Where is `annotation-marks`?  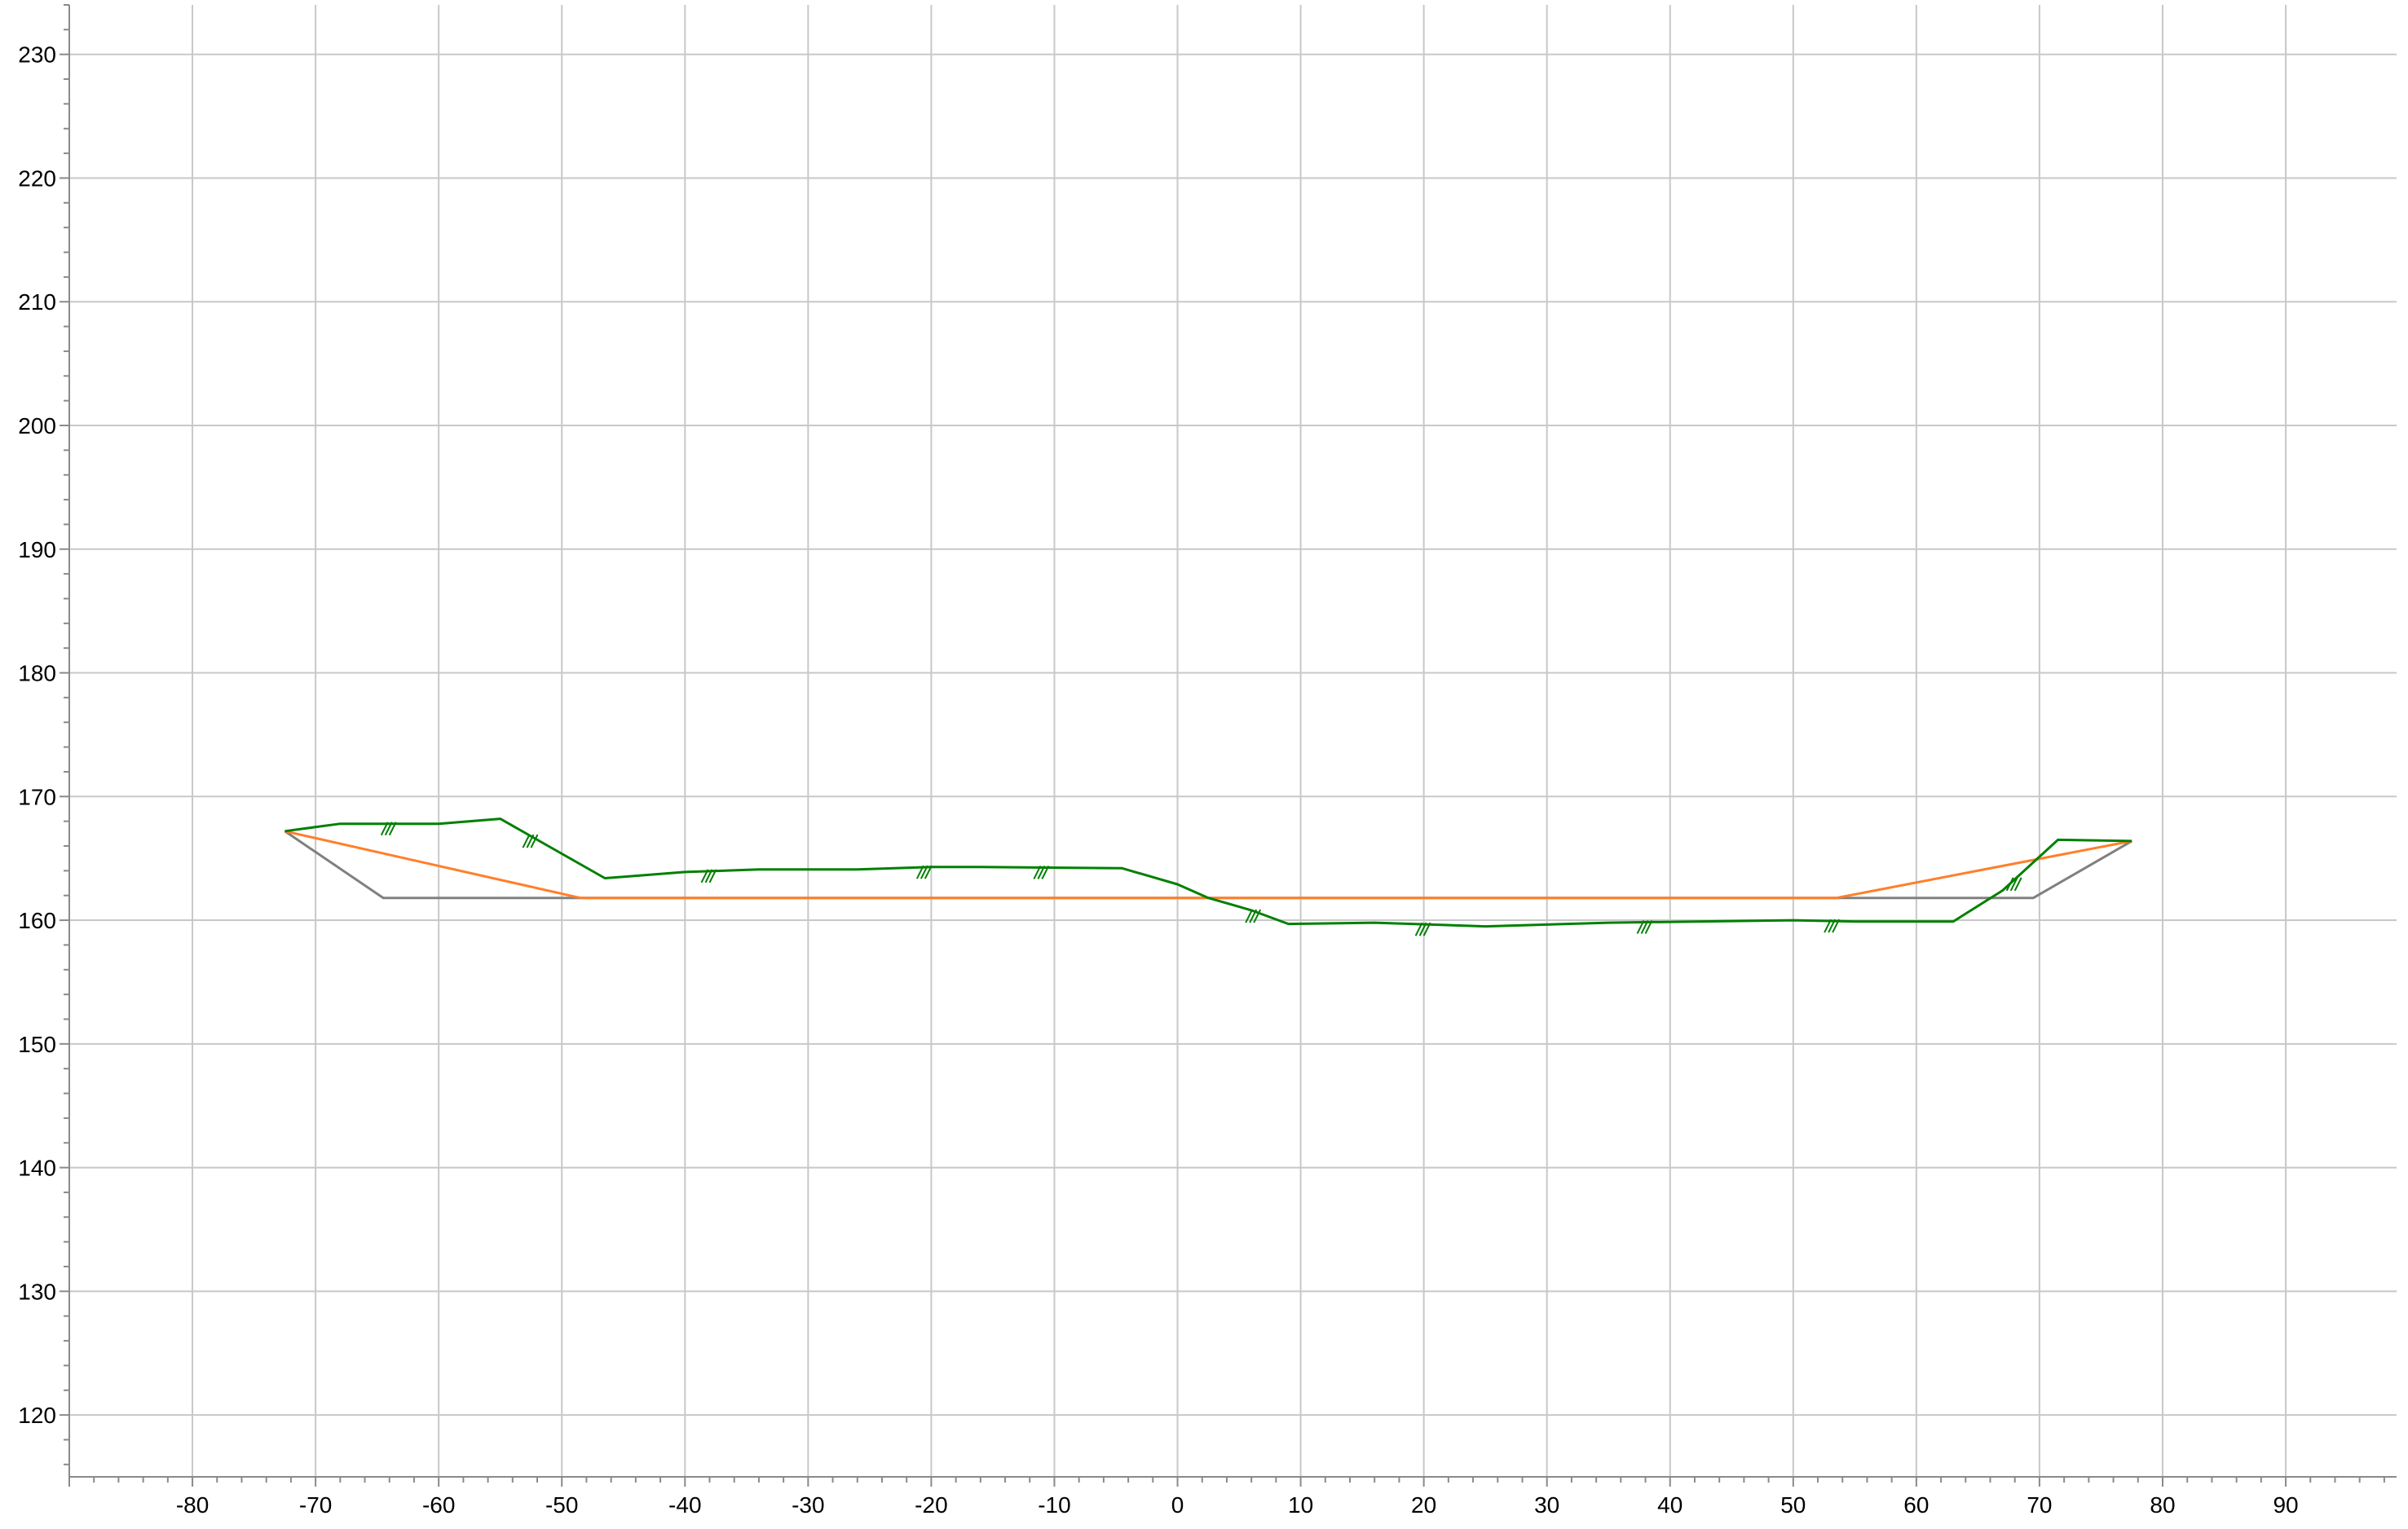
annotation-marks is located at coordinates (1201, 879).